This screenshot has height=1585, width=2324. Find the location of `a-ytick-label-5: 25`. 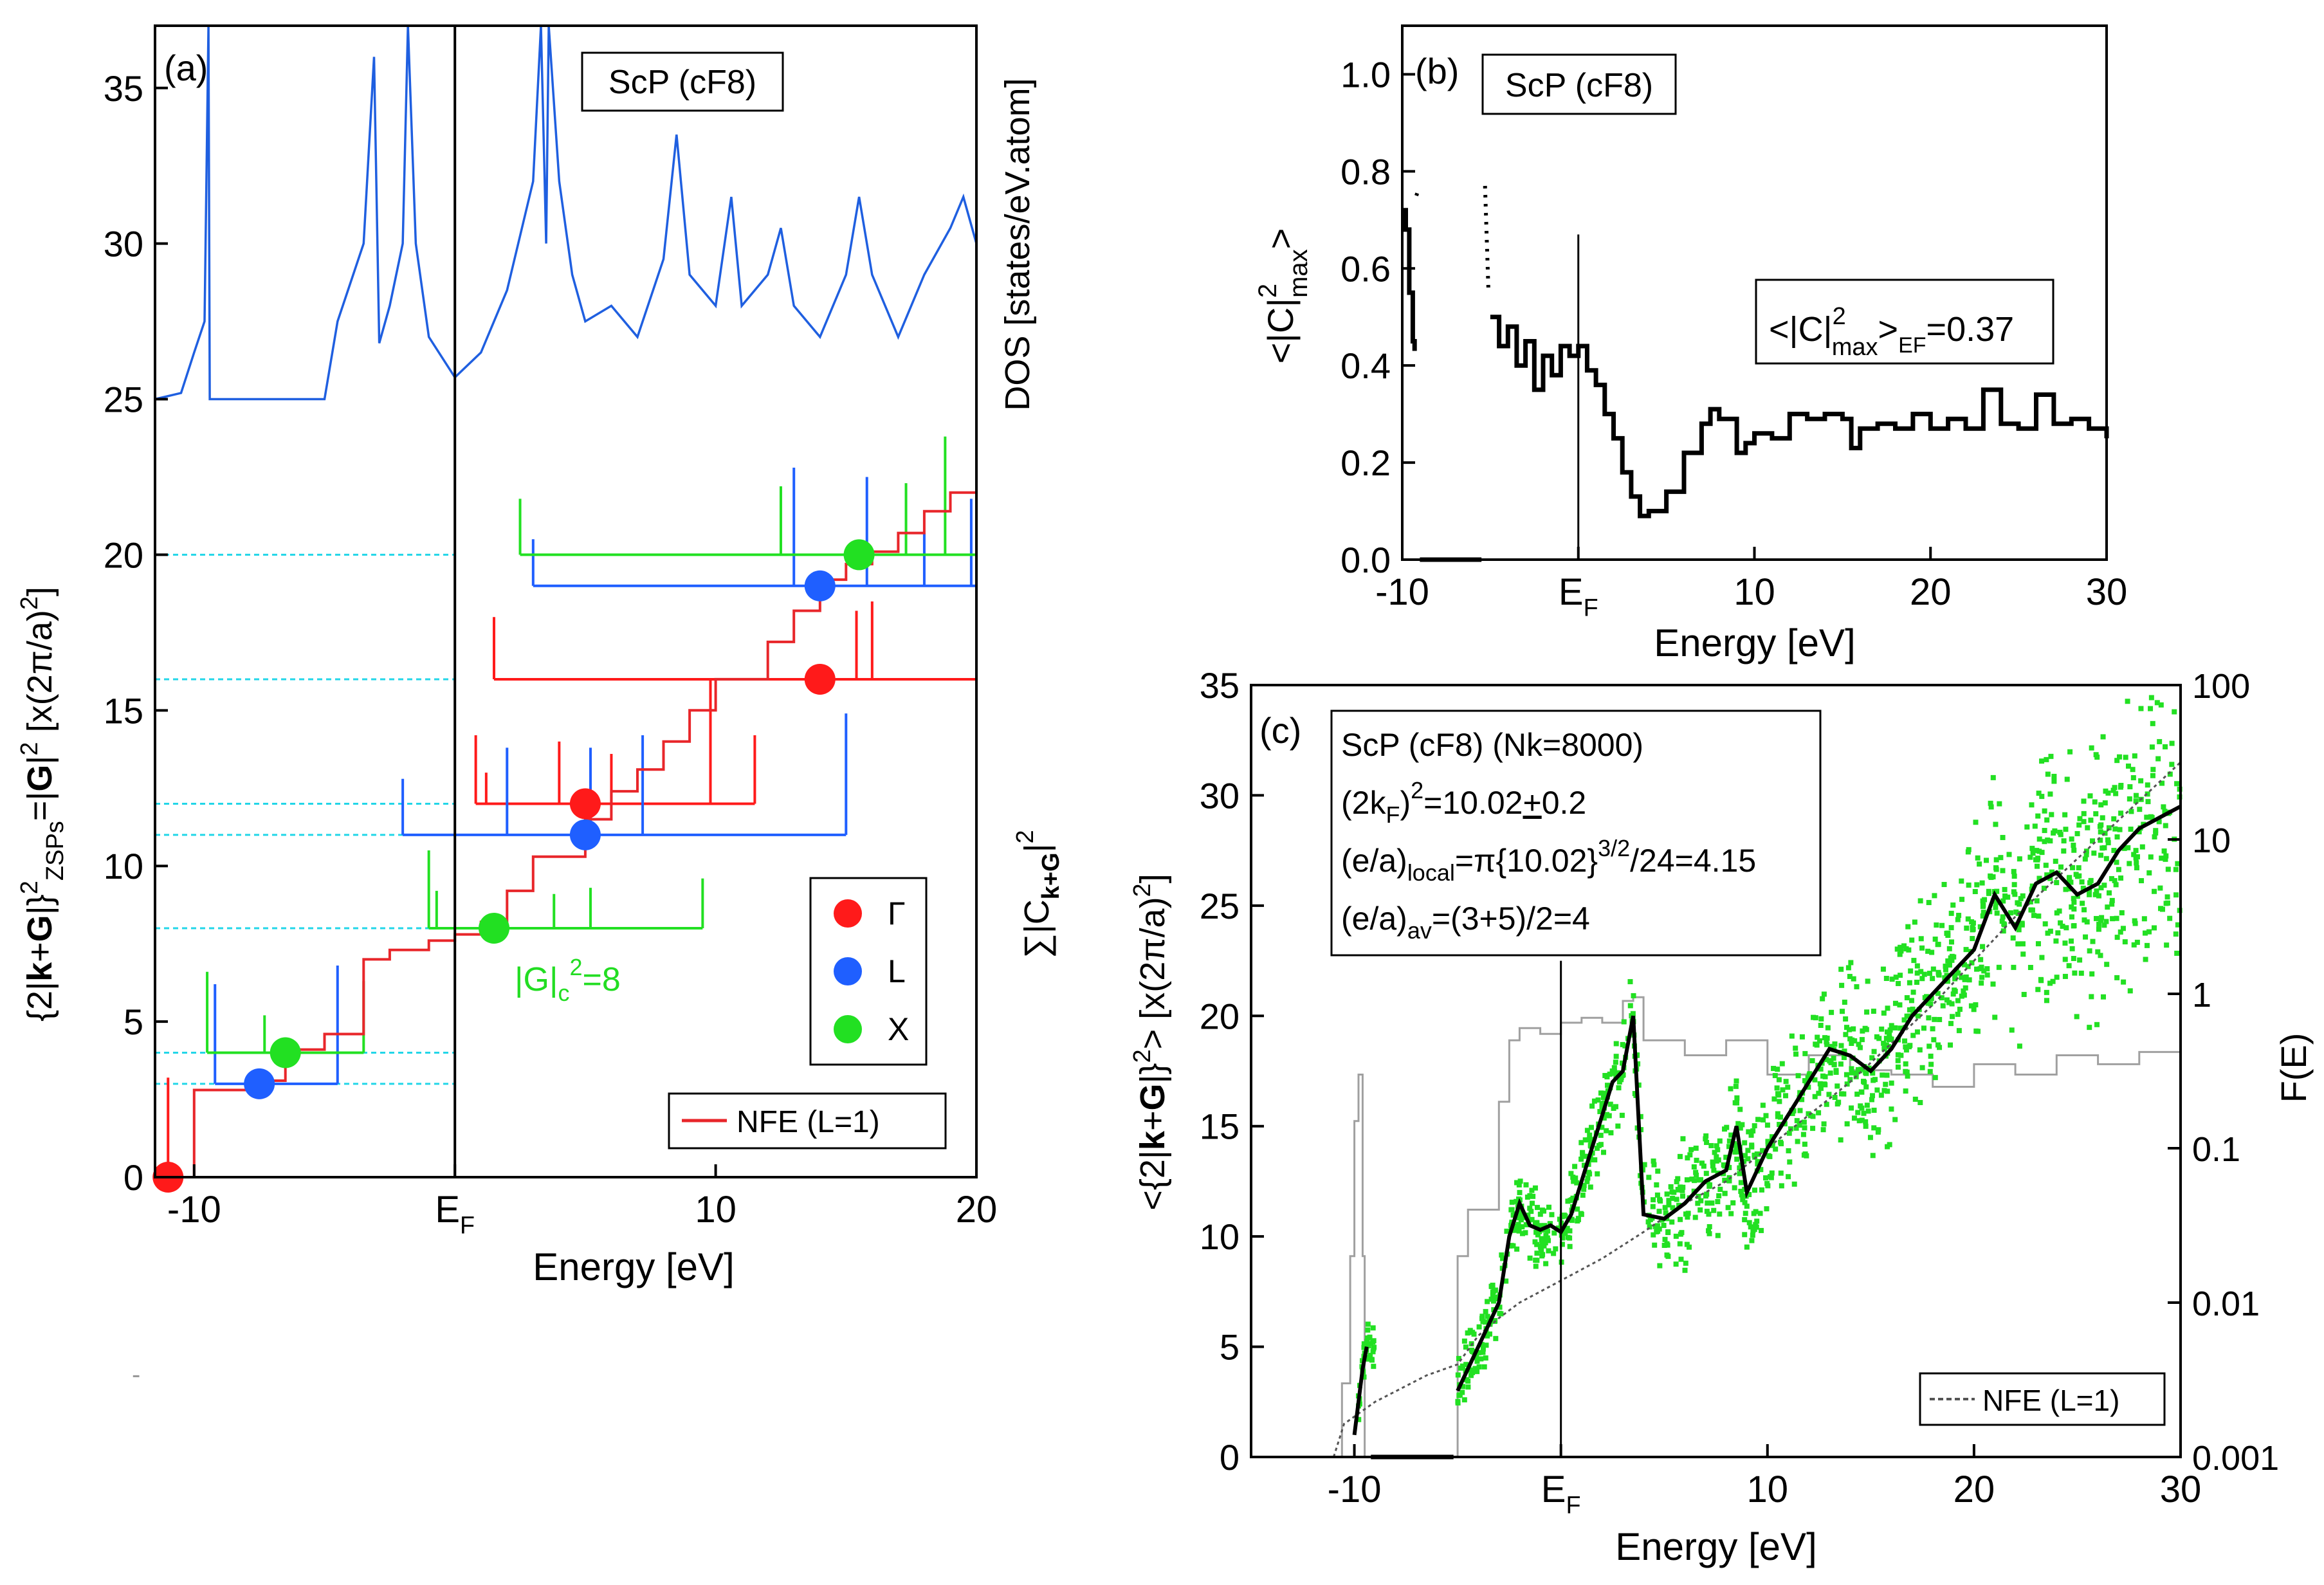

a-ytick-label-5: 25 is located at coordinates (123, 400).